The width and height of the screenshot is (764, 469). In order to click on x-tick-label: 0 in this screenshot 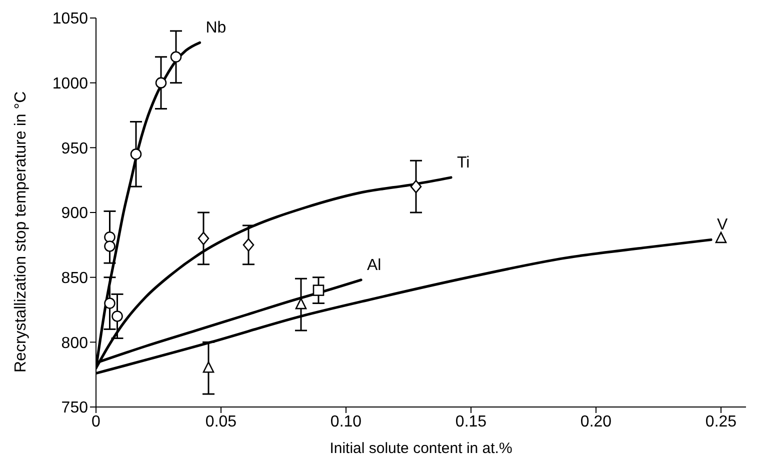, I will do `click(96, 421)`.